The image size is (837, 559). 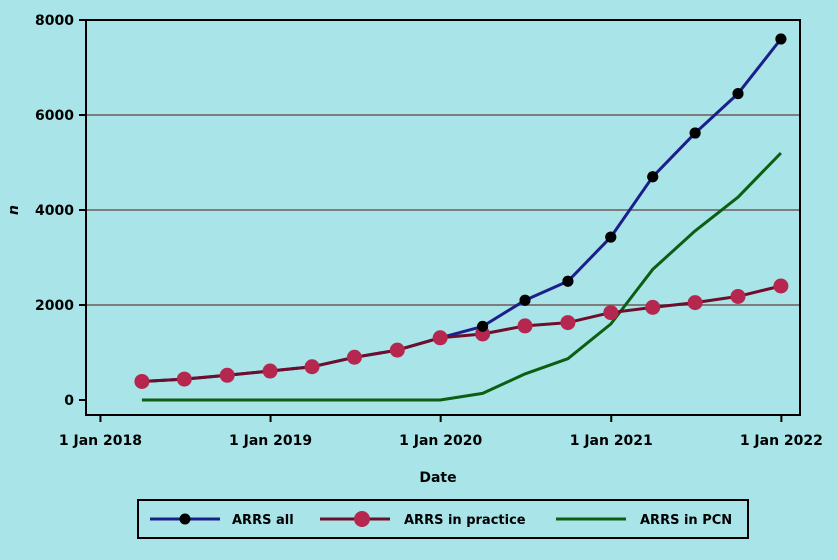 I want to click on x-axis-title: Date, so click(x=437, y=478).